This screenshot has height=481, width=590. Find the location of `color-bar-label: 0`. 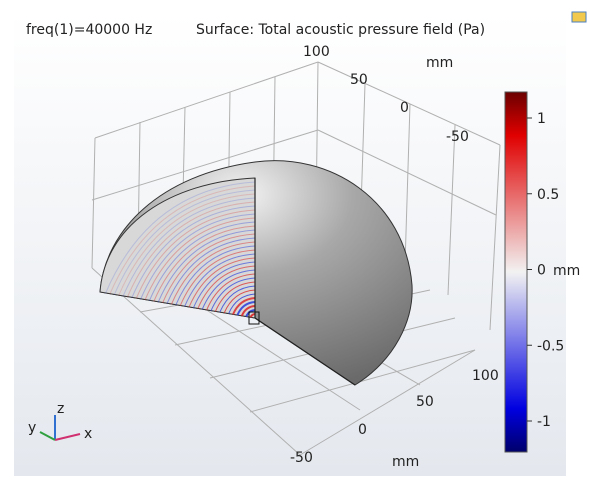

color-bar-label: 0 is located at coordinates (541, 271).